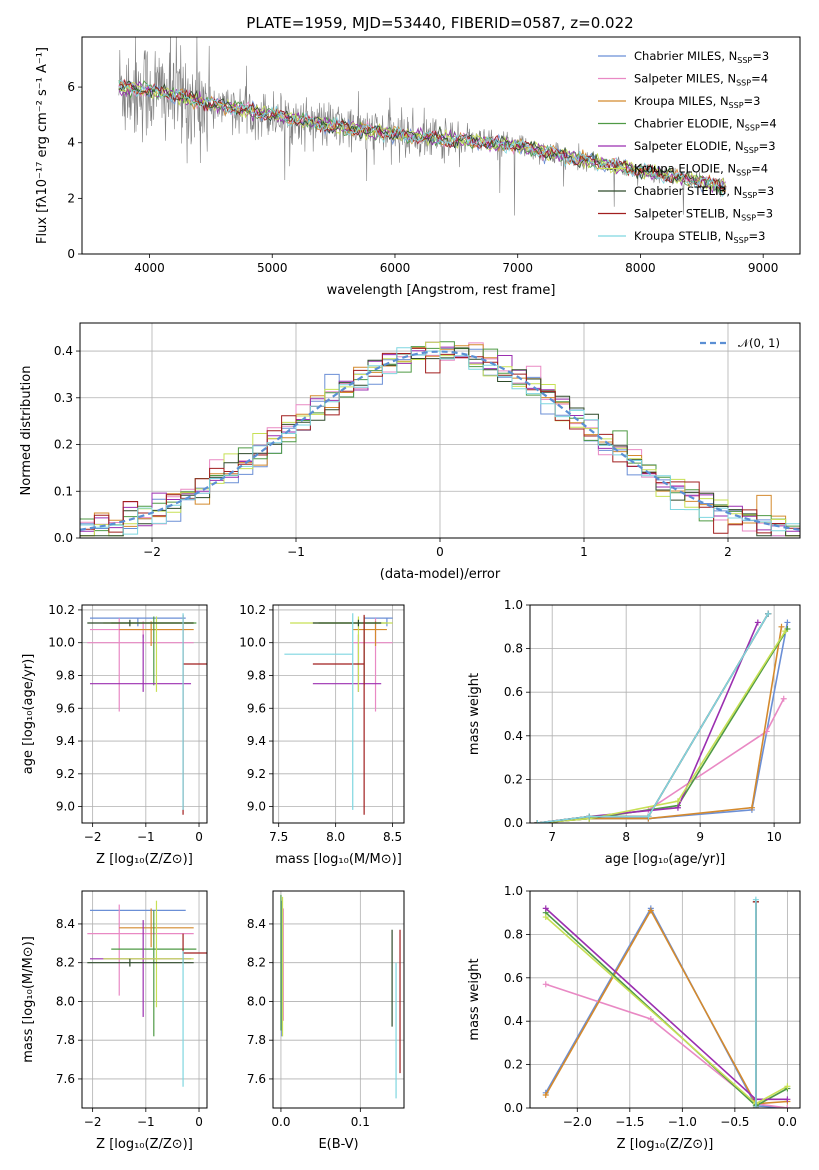 This screenshot has height=1170, width=819. I want to click on plot-area-age-vs-Z, so click(147, 714).